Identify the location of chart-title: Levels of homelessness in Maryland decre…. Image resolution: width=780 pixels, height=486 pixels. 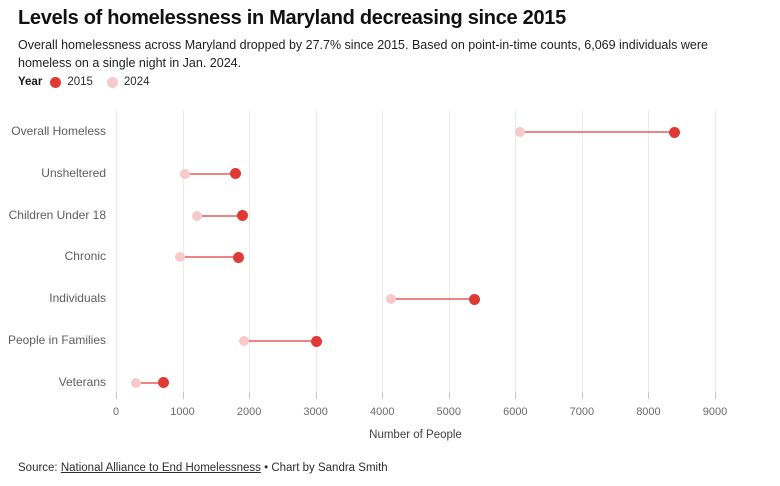
(292, 18).